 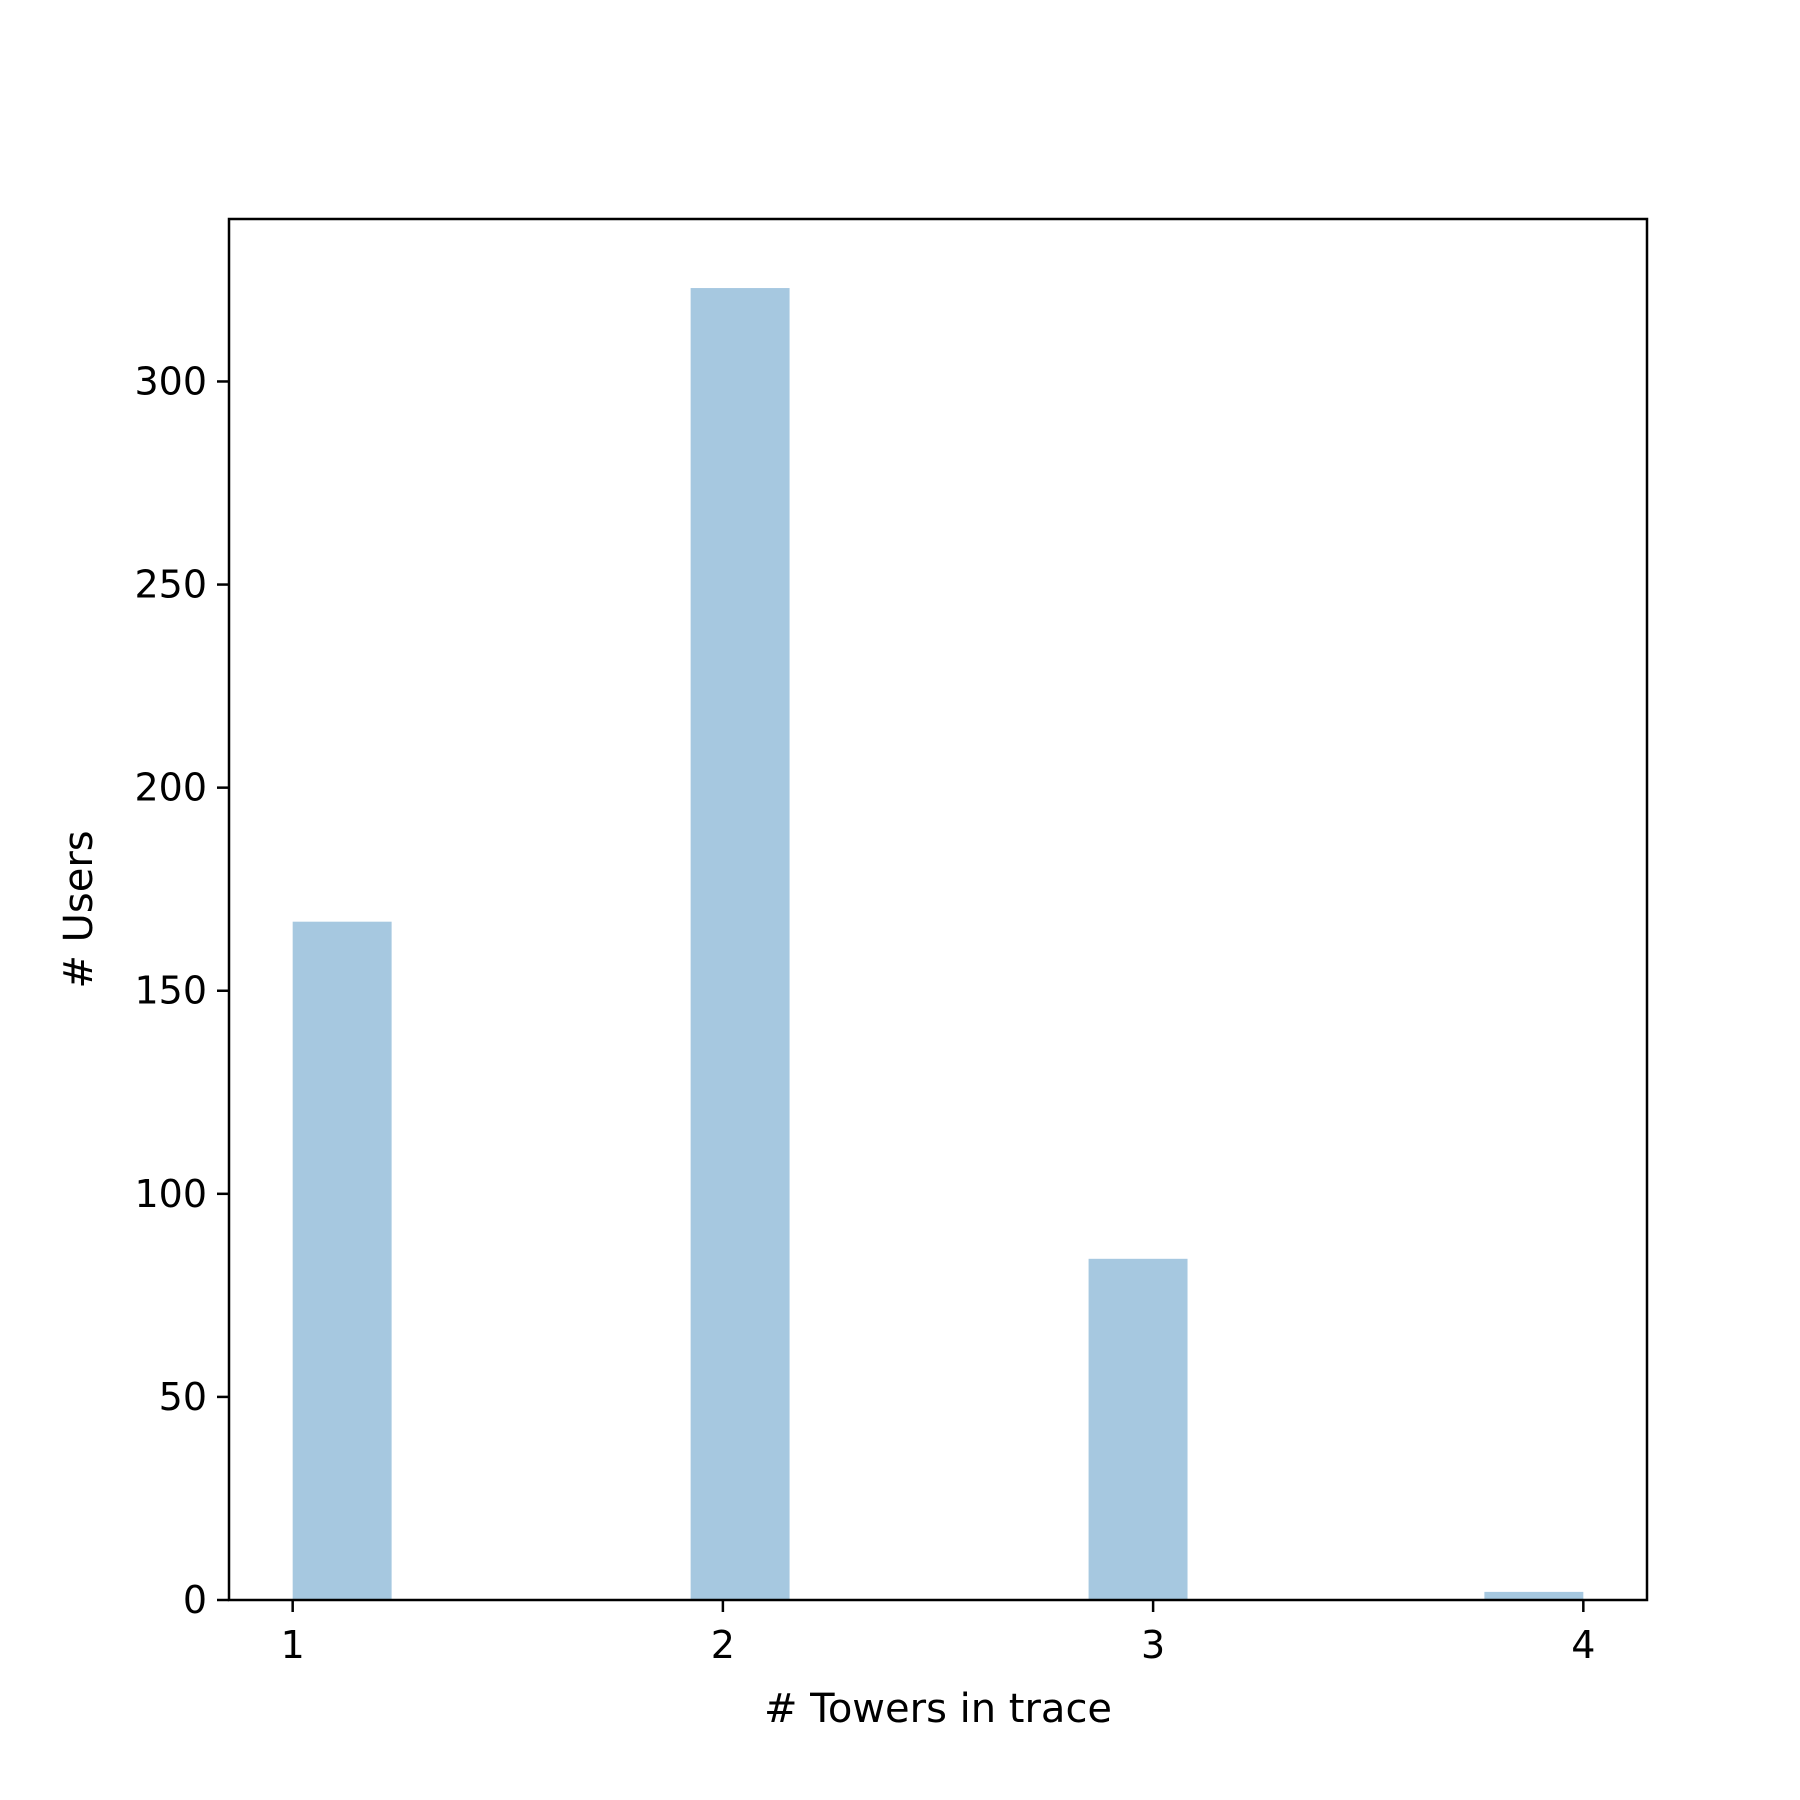 I want to click on y-axis-label: # Users, so click(x=79, y=909).